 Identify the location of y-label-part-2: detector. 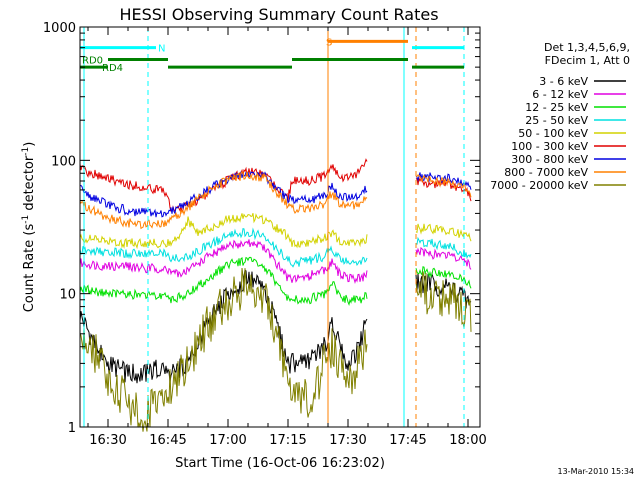
(29, 185).